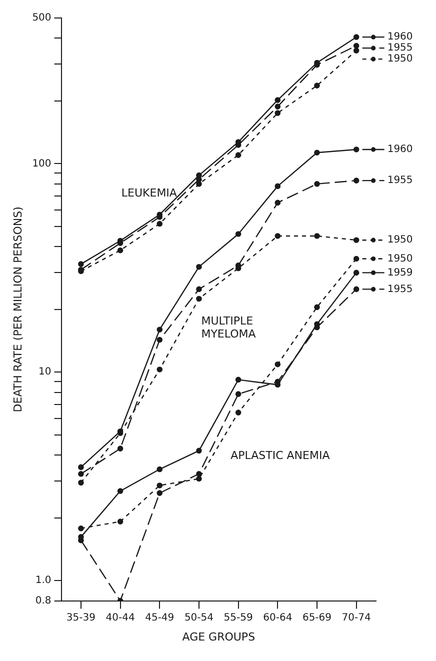  I want to click on x-axis-title: AGE GROUPS, so click(219, 637).